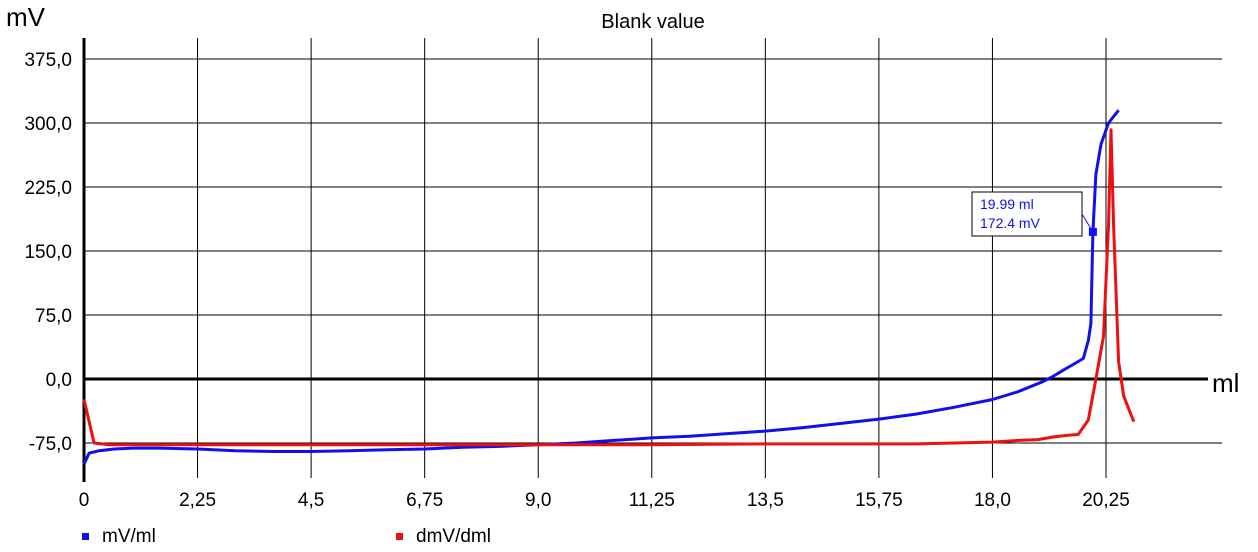 The height and width of the screenshot is (552, 1258). What do you see at coordinates (453, 536) in the screenshot?
I see `legend-label: dmV/dml` at bounding box center [453, 536].